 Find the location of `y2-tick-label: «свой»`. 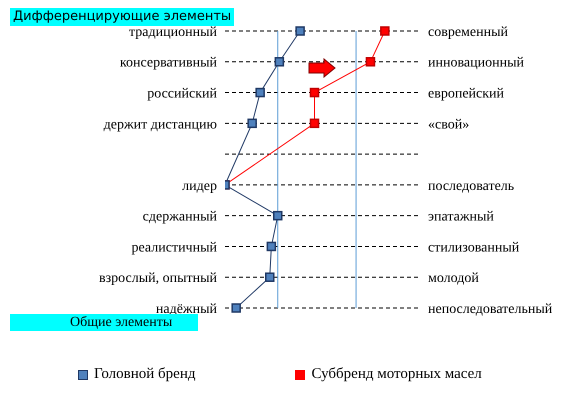

y2-tick-label: «свой» is located at coordinates (449, 124).